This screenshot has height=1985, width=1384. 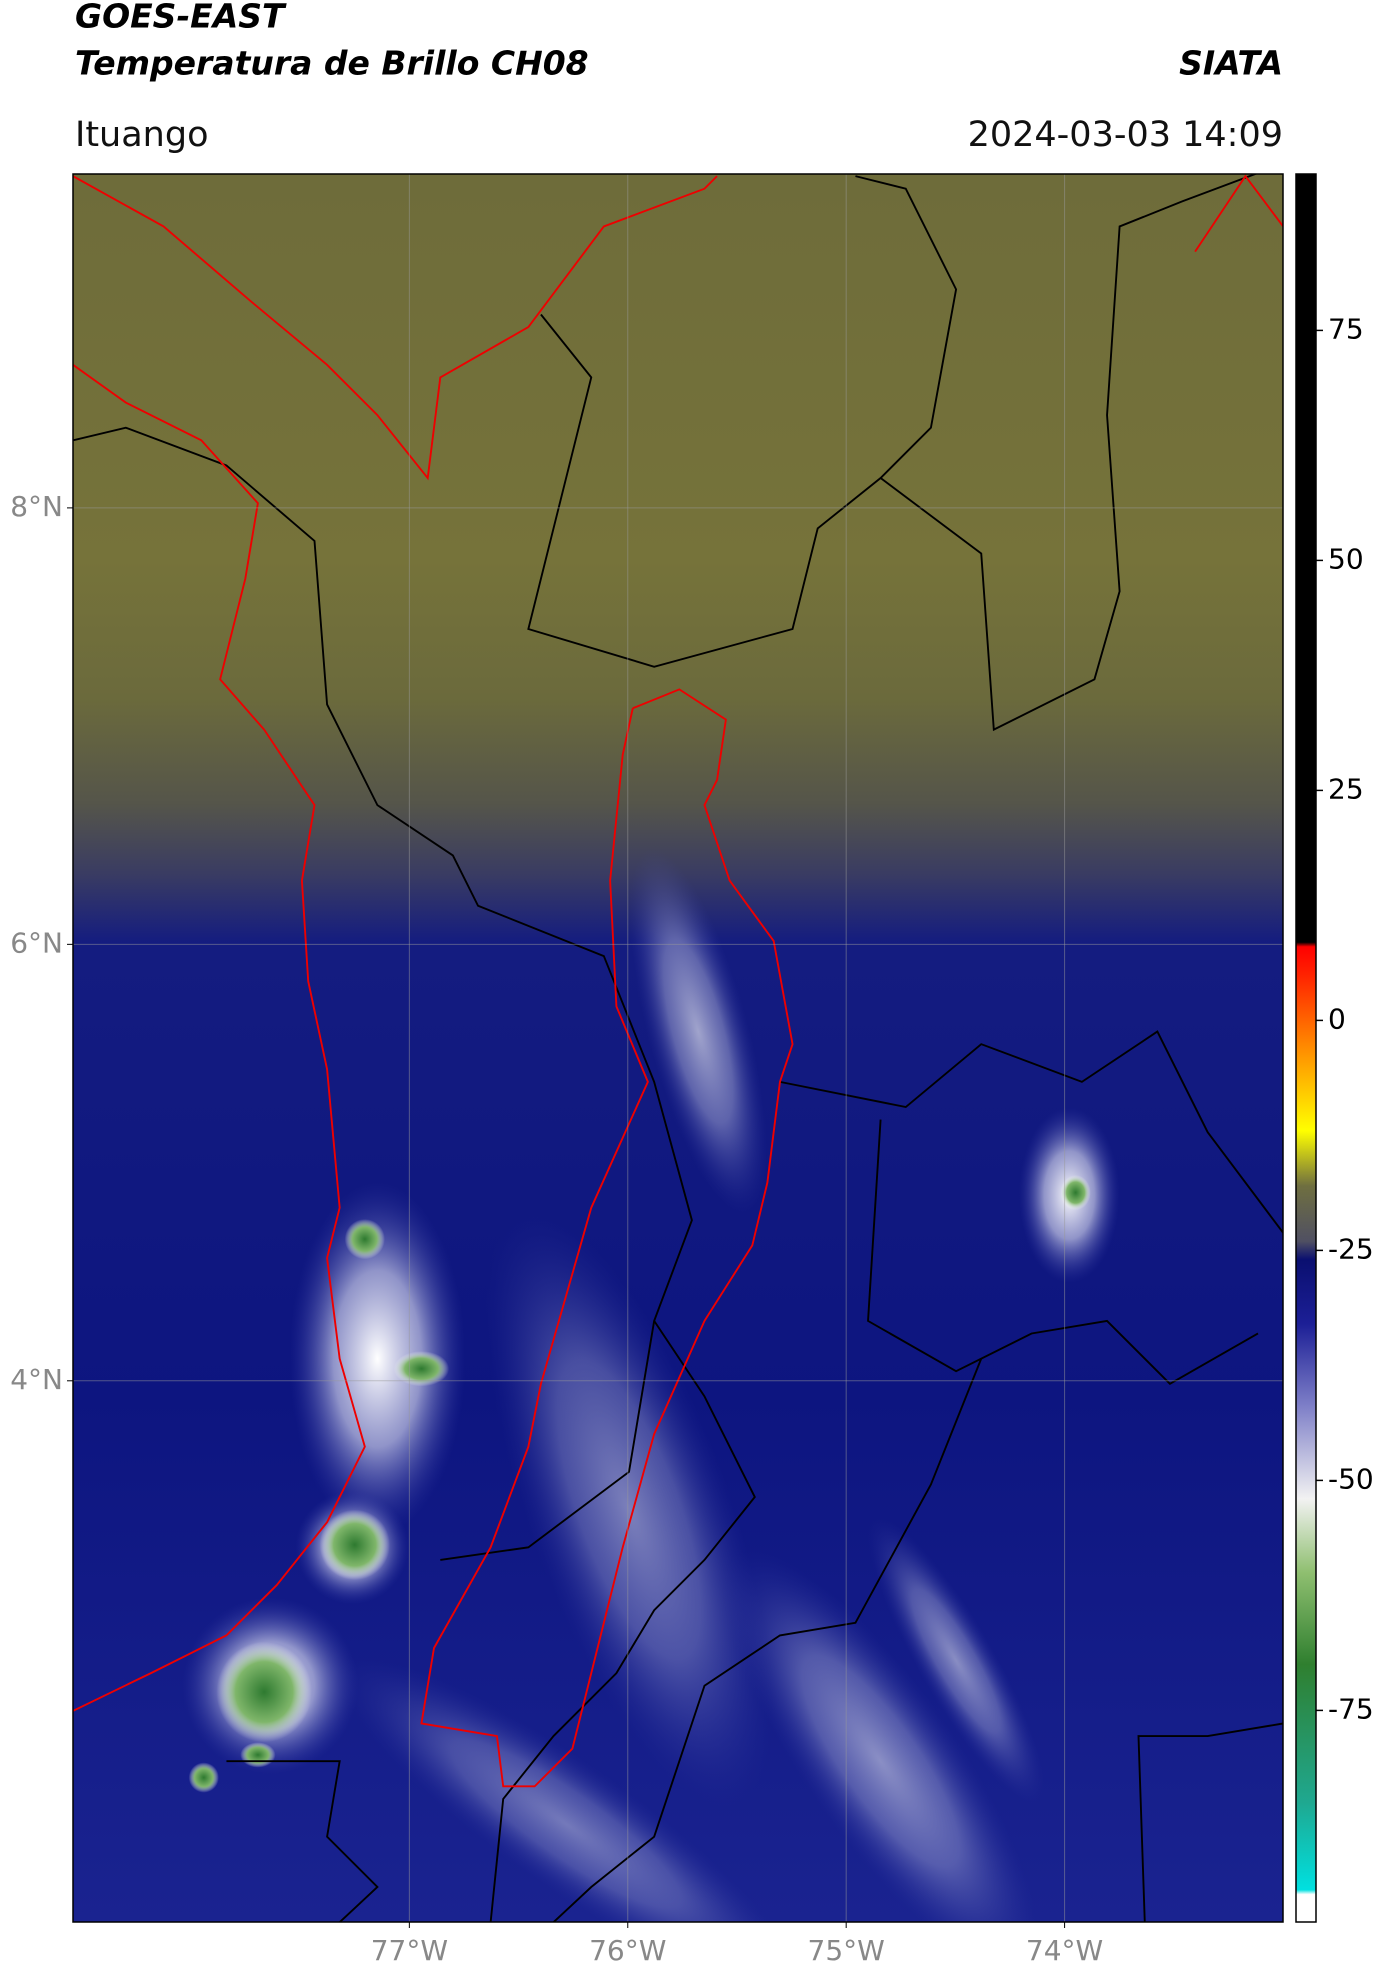 I want to click on x-tick-label: 75°W, so click(x=846, y=1950).